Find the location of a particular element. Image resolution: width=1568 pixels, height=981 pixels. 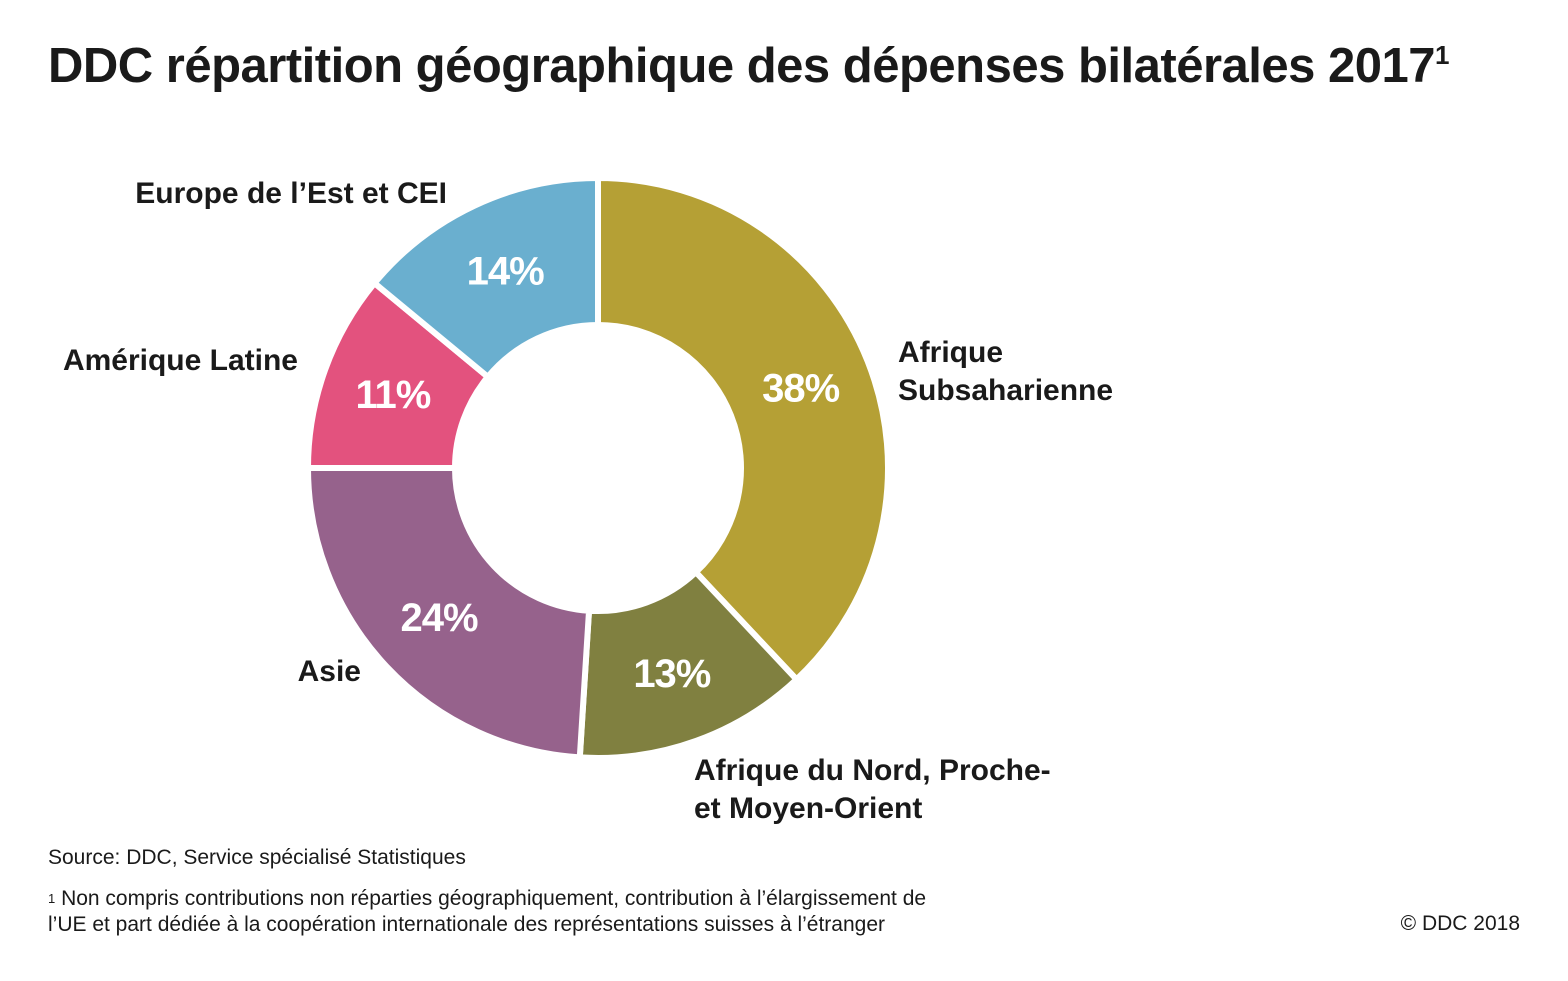

slice-category-label-2-line-1: Afrique du Nord, Proche- is located at coordinates (872, 770).